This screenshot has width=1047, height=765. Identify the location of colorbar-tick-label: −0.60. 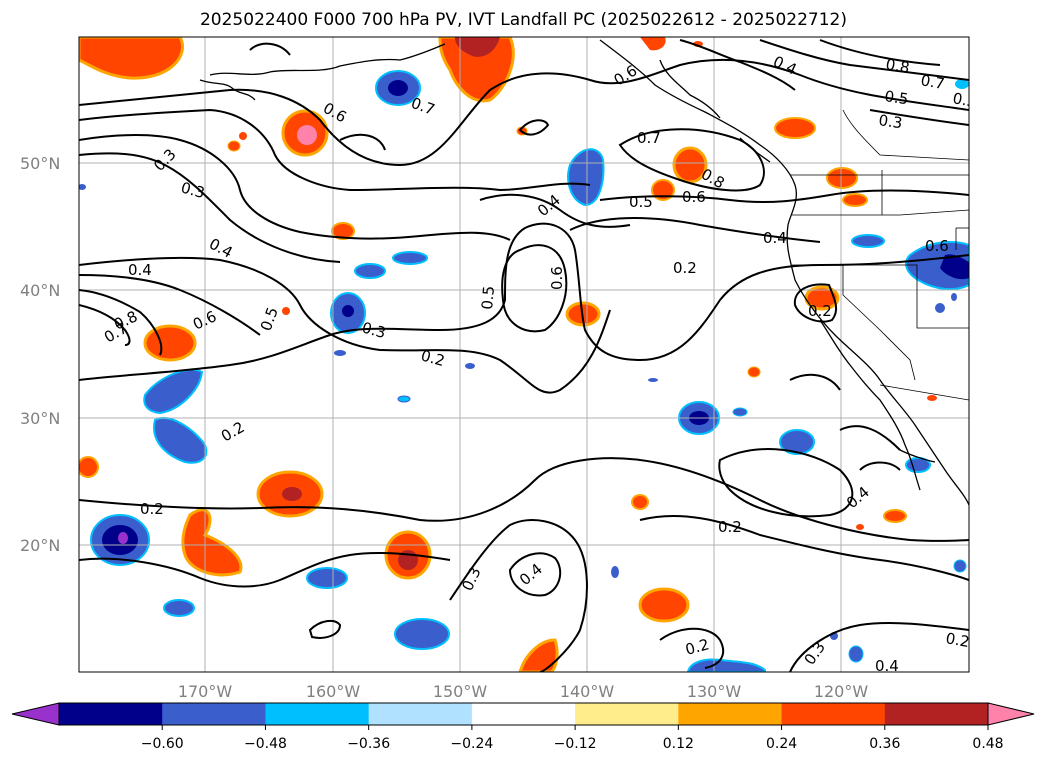
(162, 744).